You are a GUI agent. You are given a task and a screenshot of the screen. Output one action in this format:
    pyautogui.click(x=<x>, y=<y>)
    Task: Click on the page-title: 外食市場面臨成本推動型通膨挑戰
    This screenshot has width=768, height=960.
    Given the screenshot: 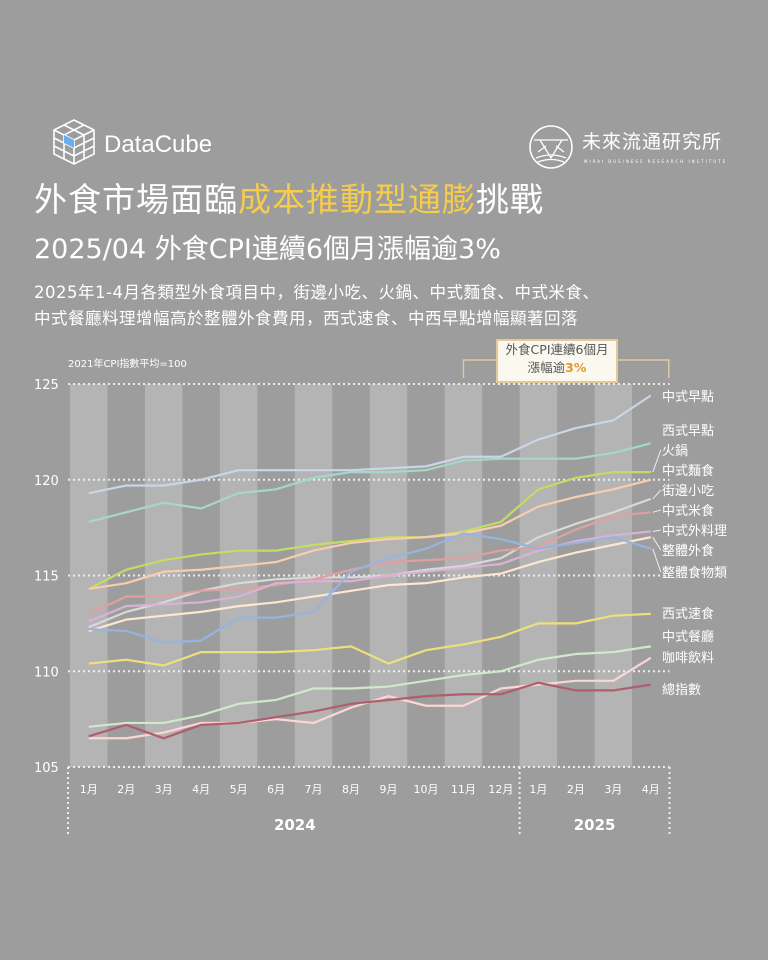 What is the action you would take?
    pyautogui.click(x=289, y=200)
    